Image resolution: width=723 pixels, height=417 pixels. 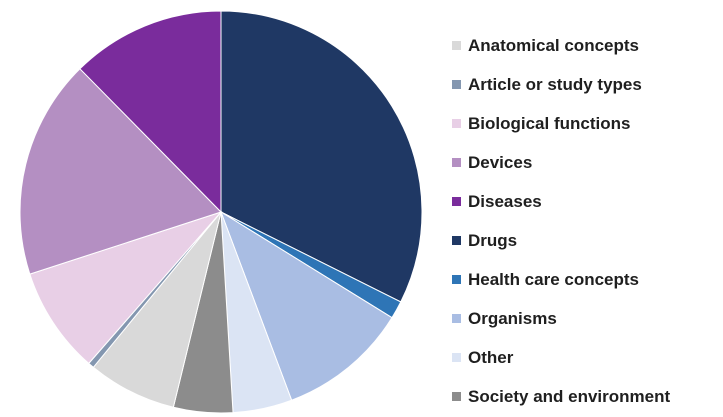 I want to click on pie-slice-biological-functions, so click(x=126, y=287).